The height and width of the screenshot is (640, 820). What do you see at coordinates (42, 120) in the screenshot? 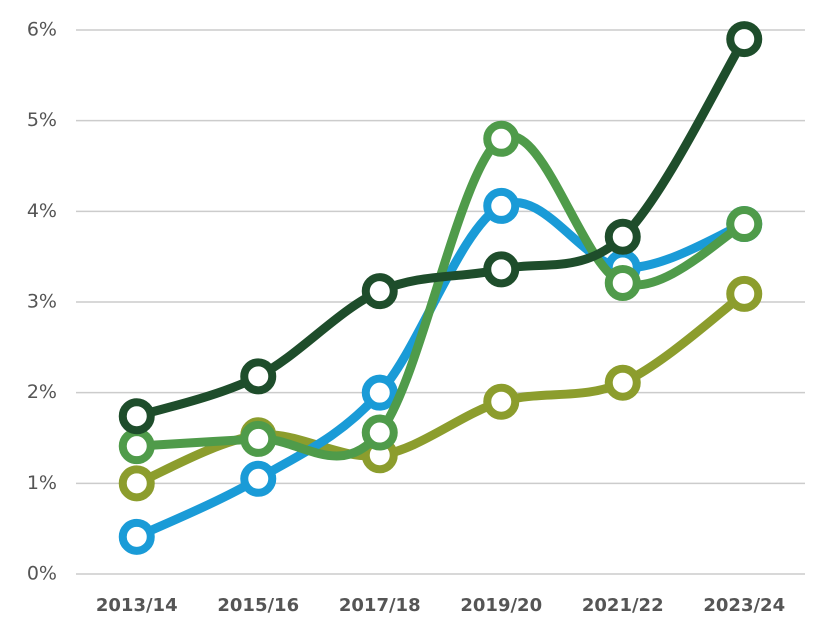
I see `y-tick-label: 5%` at bounding box center [42, 120].